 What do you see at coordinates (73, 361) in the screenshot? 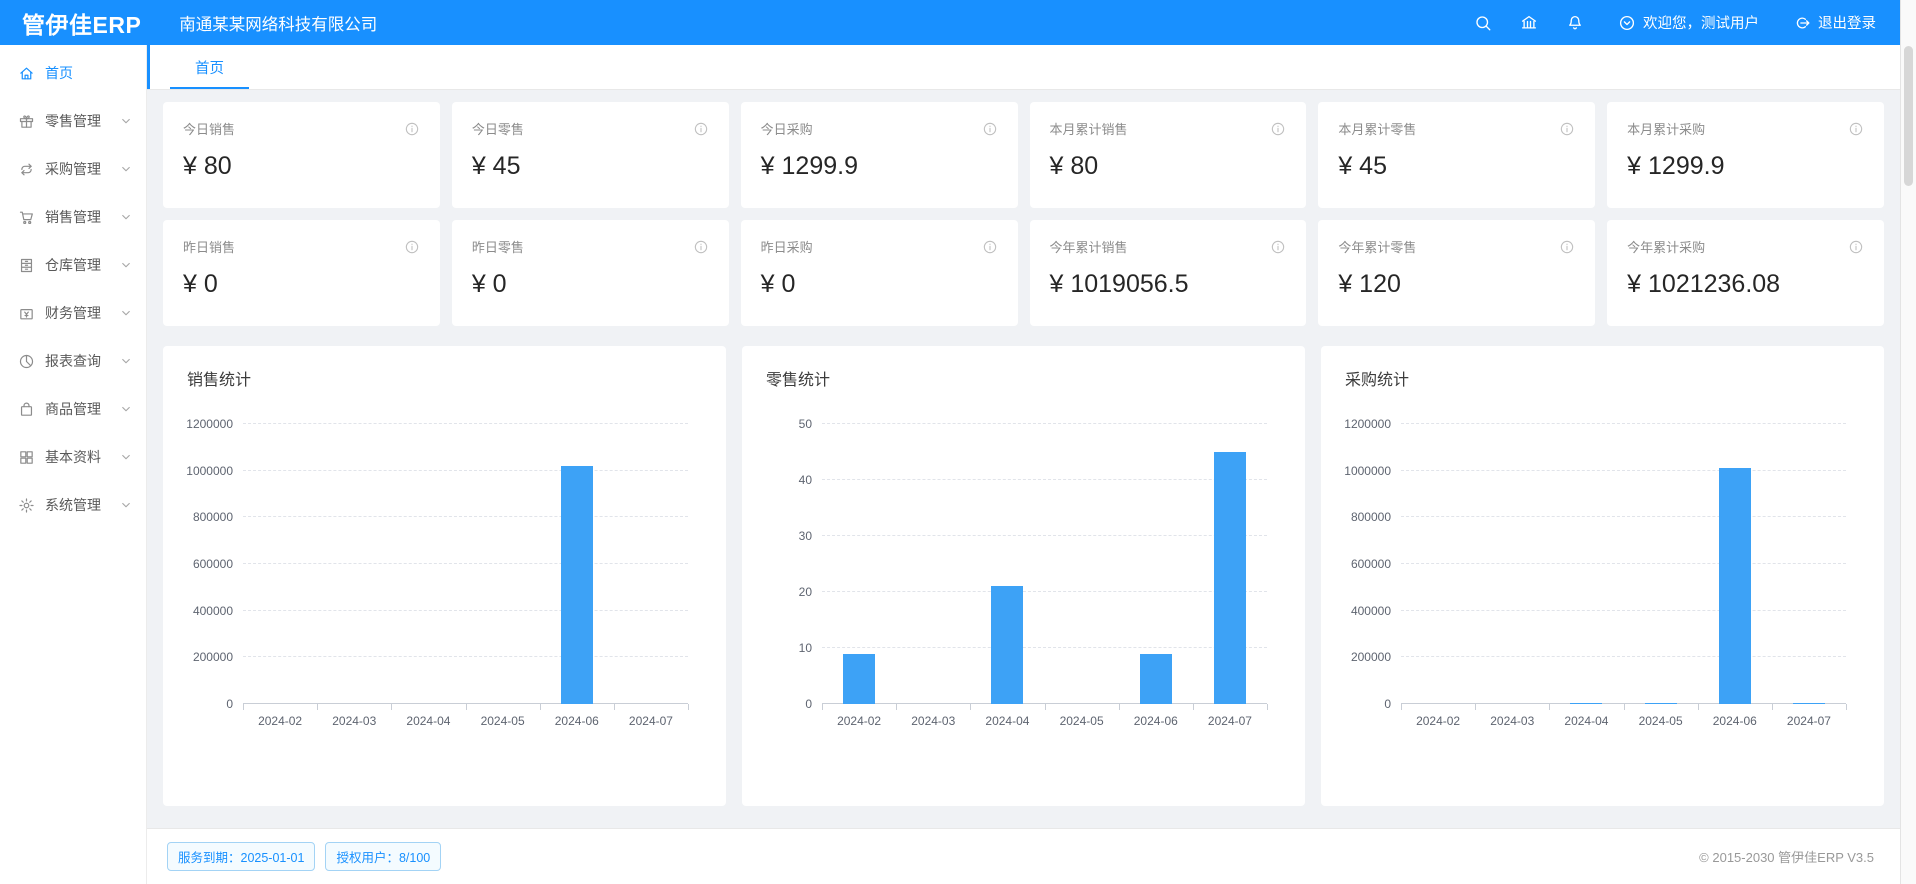
I see `sidebar-item-reports: 报表查询` at bounding box center [73, 361].